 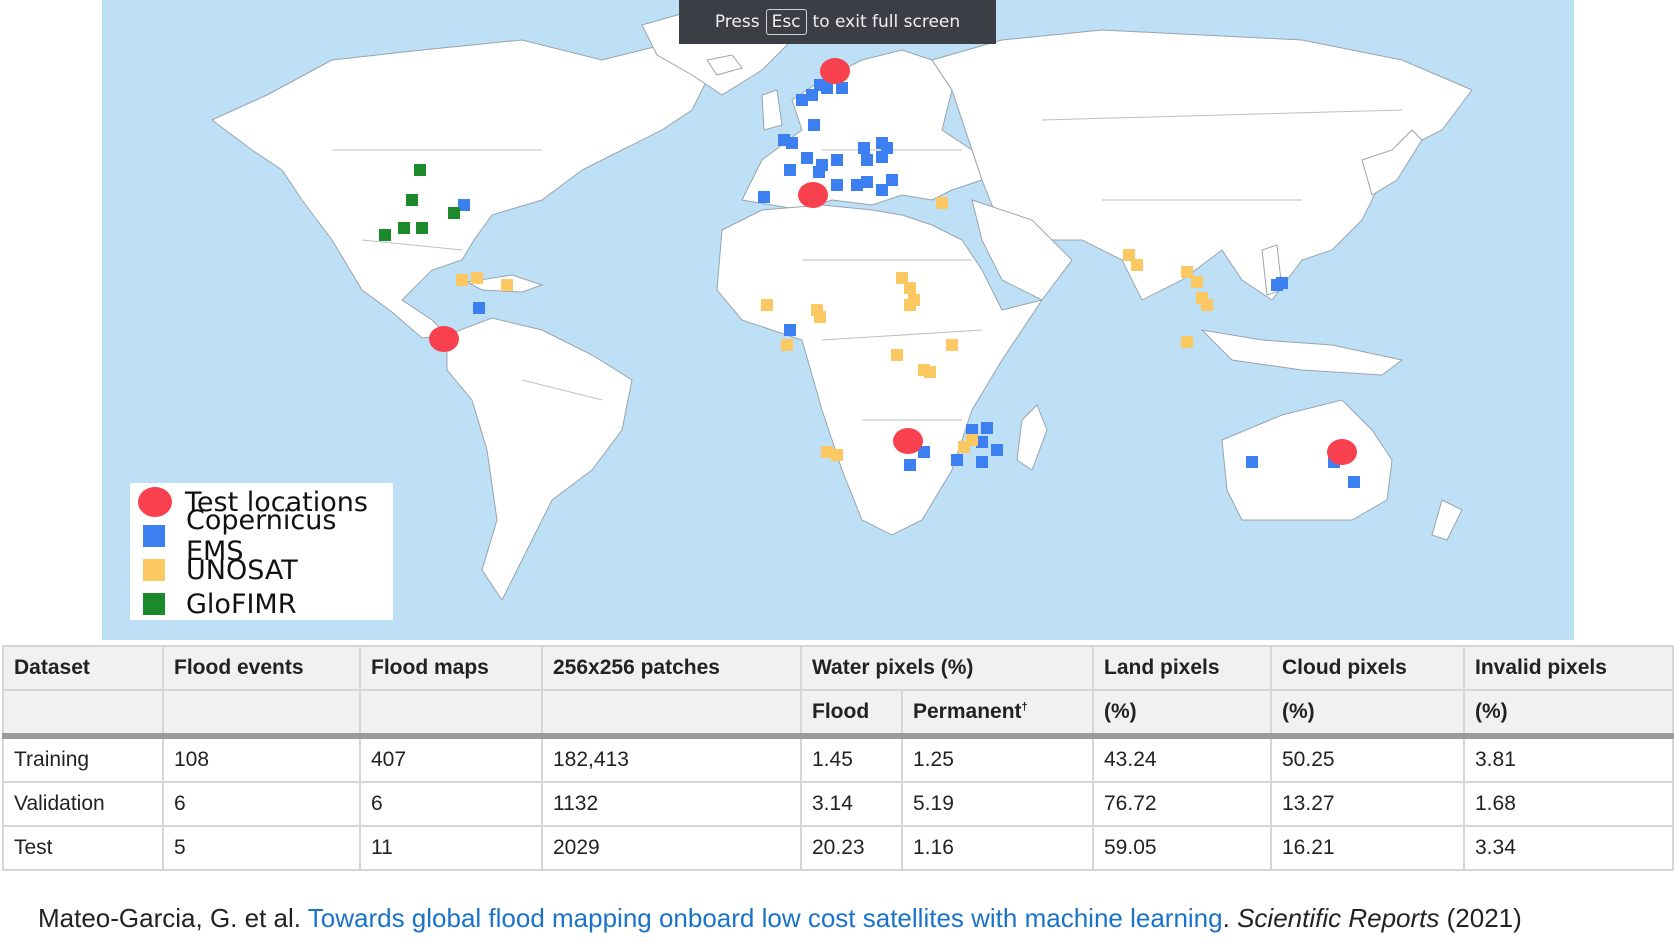 What do you see at coordinates (83, 848) in the screenshot?
I see `cell-dataset: Test` at bounding box center [83, 848].